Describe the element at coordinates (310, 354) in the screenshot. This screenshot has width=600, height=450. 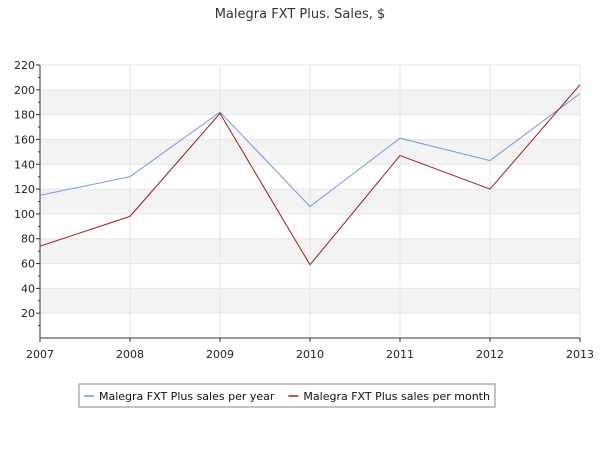
I see `x-tick-label: 2010` at that location.